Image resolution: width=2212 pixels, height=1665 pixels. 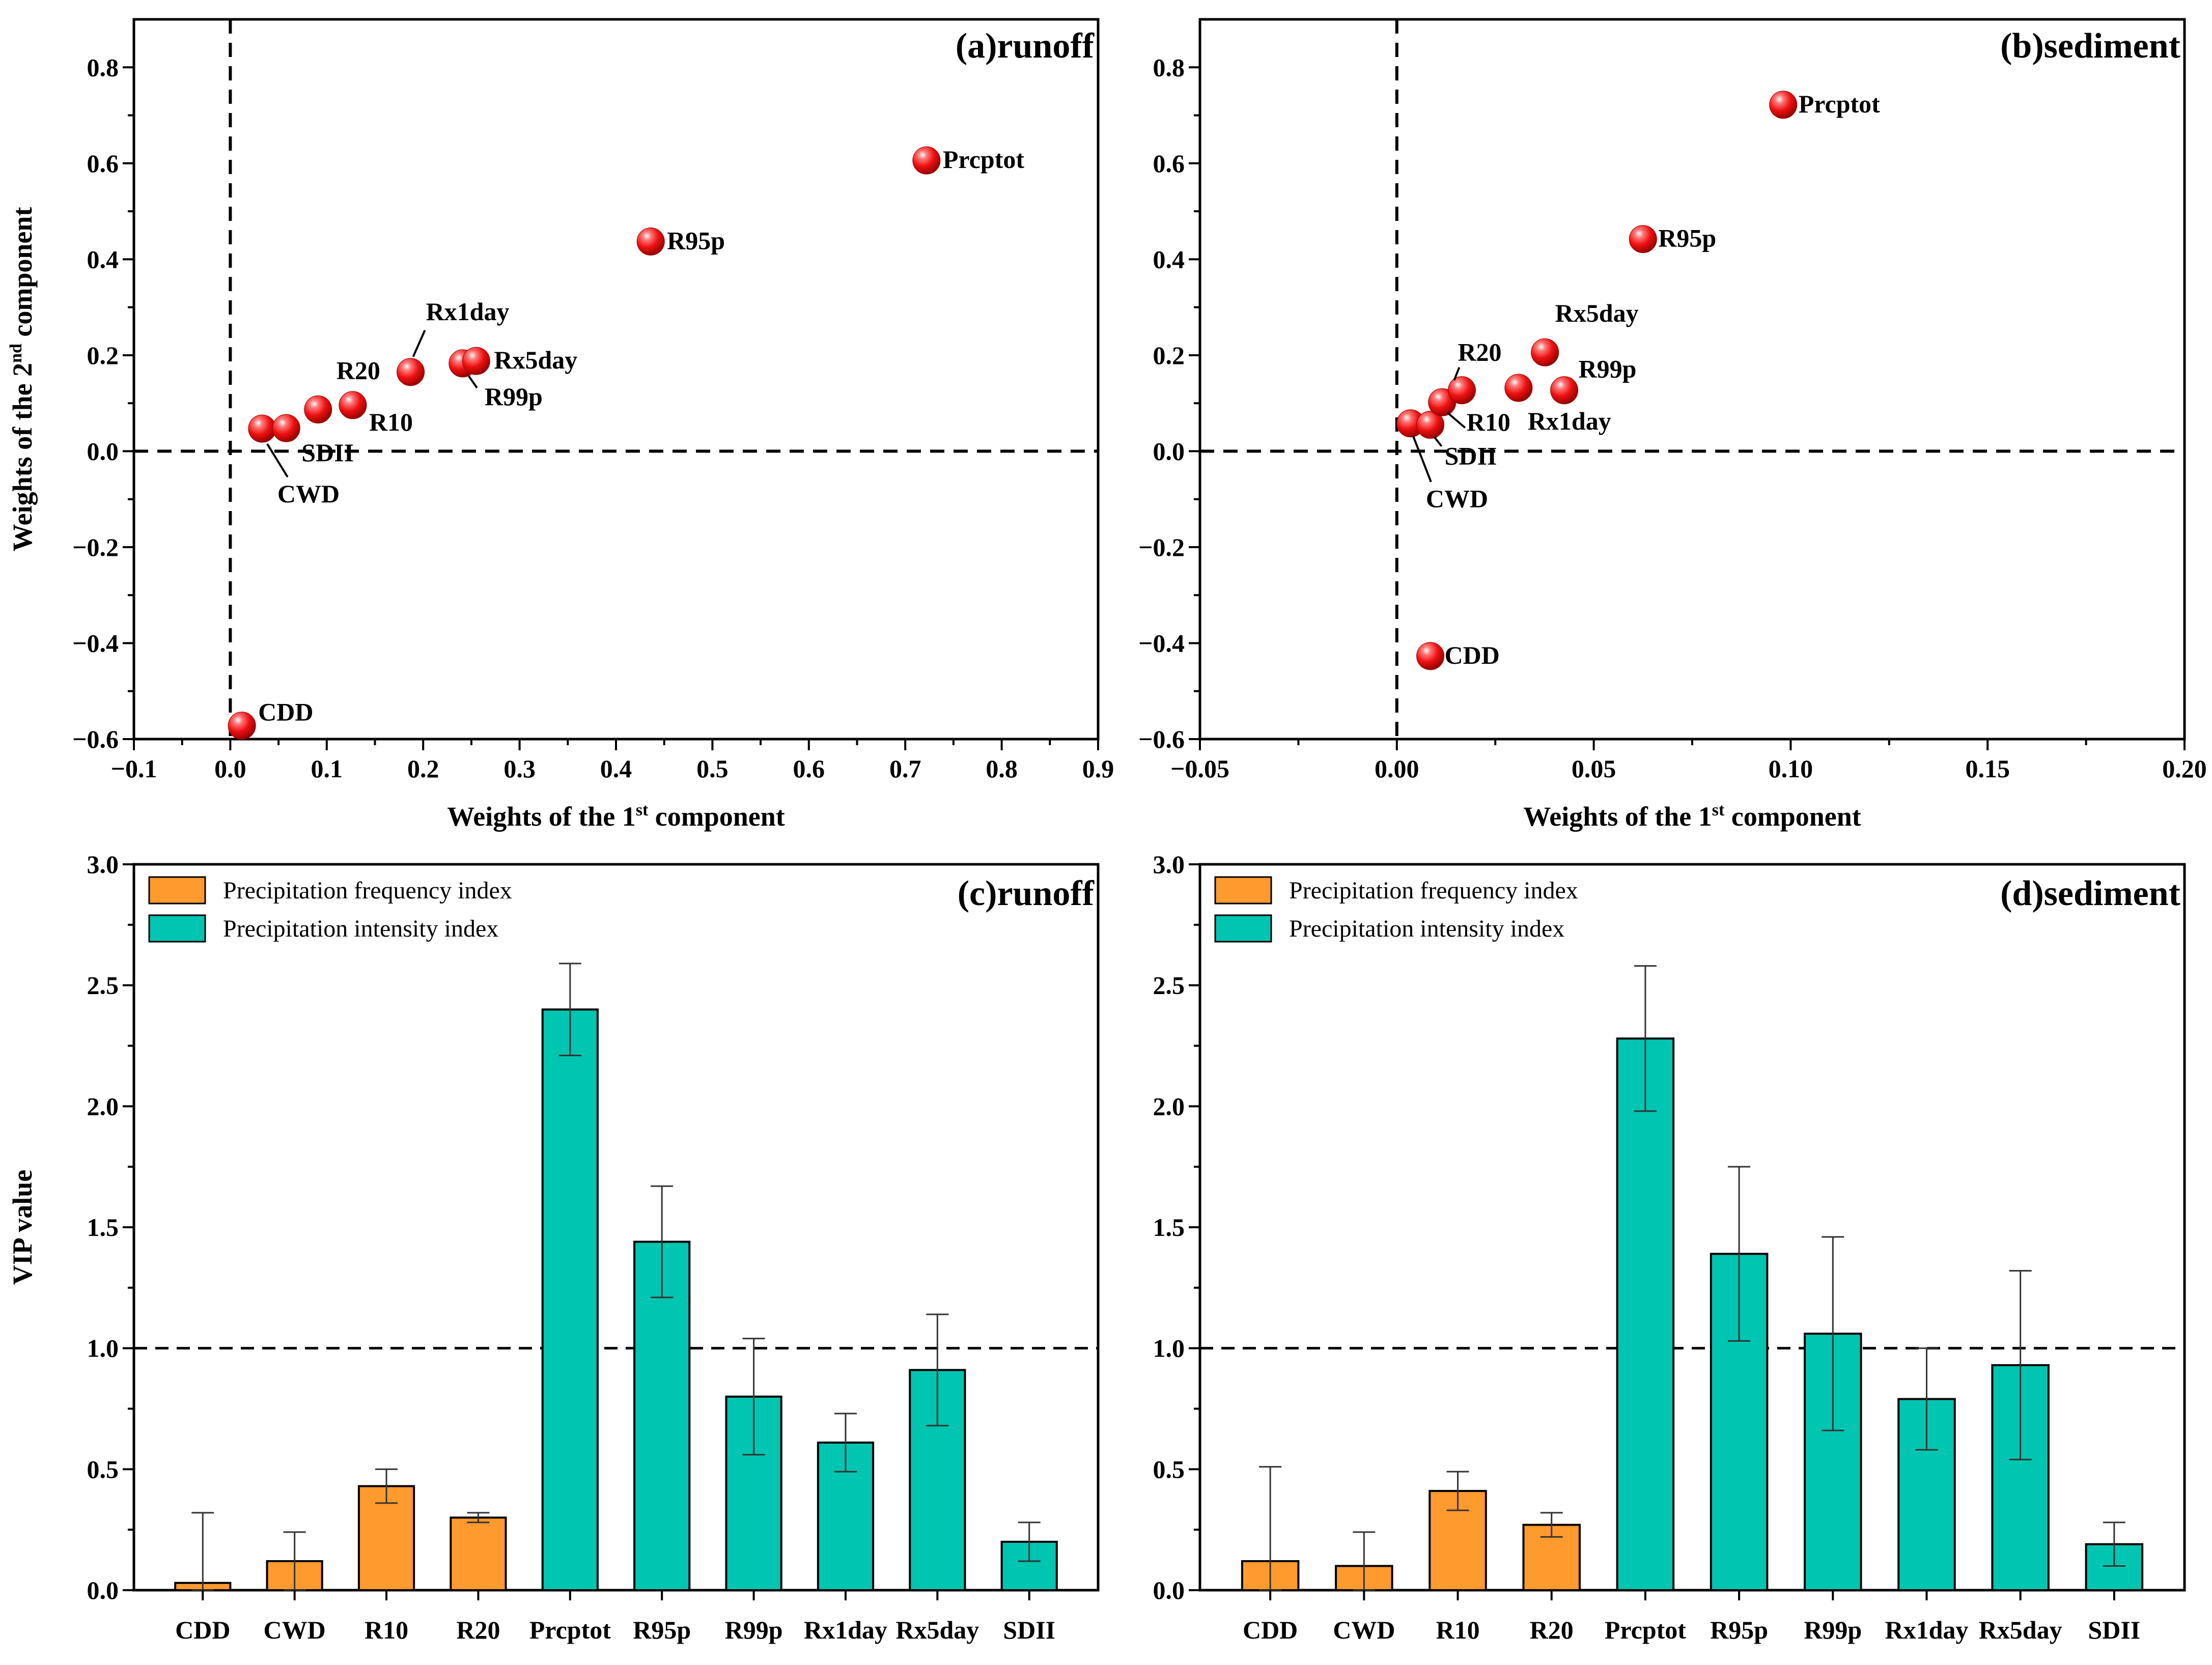 What do you see at coordinates (1643, 239) in the screenshot?
I see `point-r95p` at bounding box center [1643, 239].